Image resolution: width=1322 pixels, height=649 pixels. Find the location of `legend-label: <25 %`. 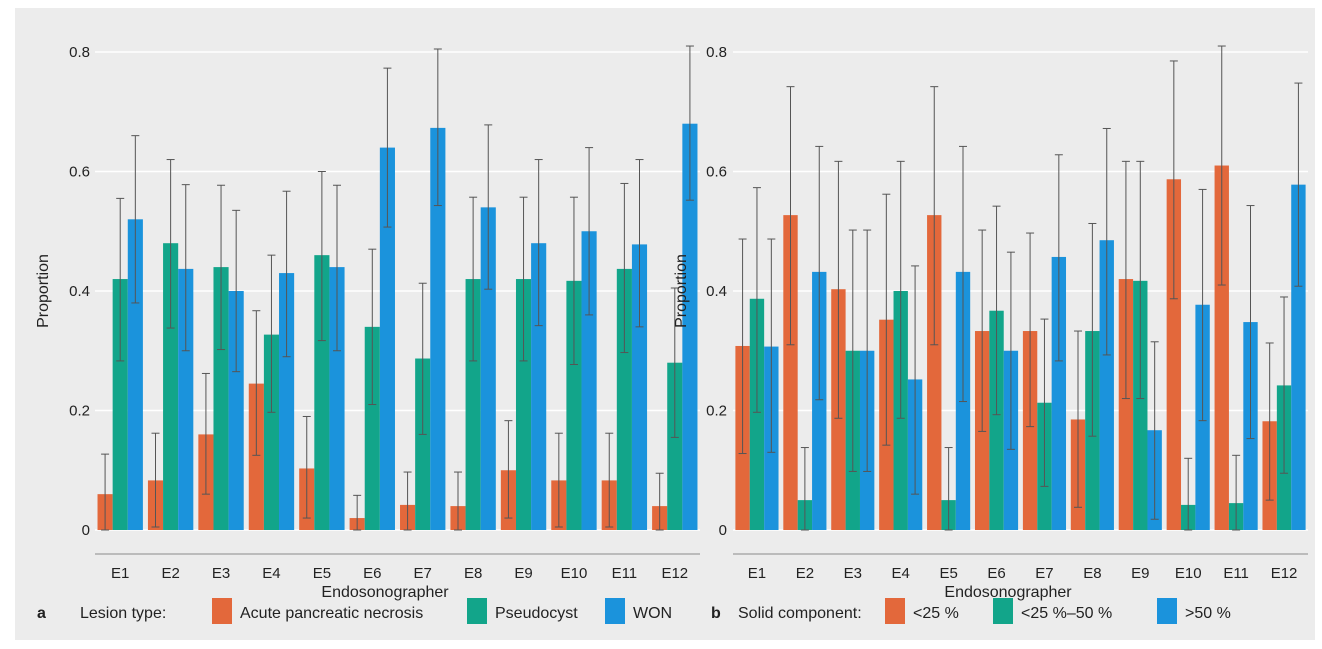

legend-label: <25 % is located at coordinates (936, 613).